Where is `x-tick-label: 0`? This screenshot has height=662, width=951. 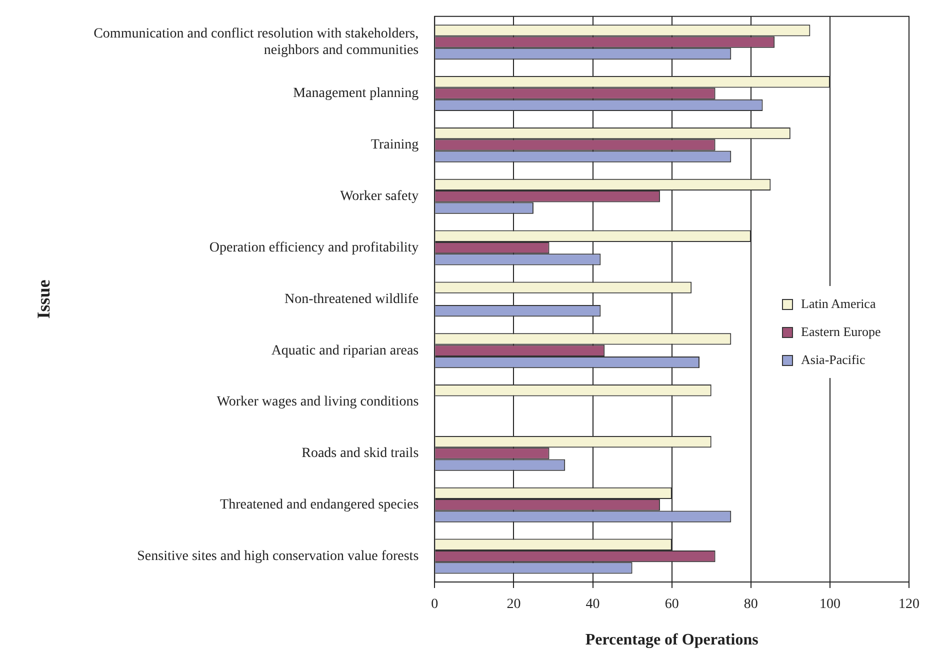
x-tick-label: 0 is located at coordinates (434, 604).